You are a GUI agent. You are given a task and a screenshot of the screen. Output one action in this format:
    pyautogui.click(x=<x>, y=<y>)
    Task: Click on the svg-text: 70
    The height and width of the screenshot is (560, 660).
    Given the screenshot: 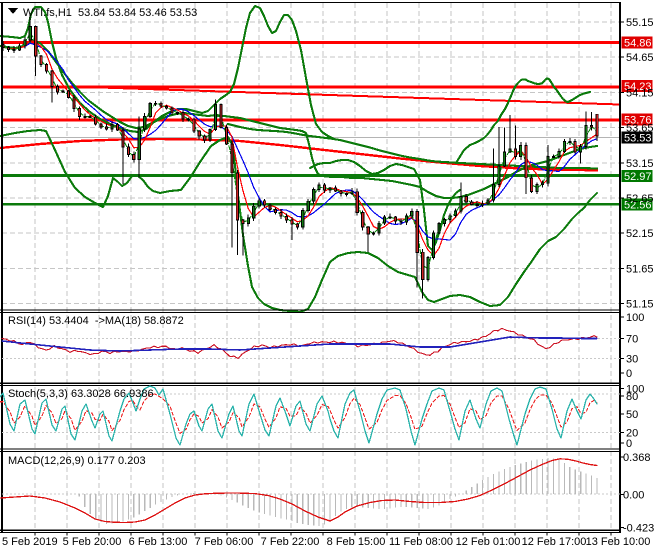 What is the action you would take?
    pyautogui.click(x=632, y=340)
    